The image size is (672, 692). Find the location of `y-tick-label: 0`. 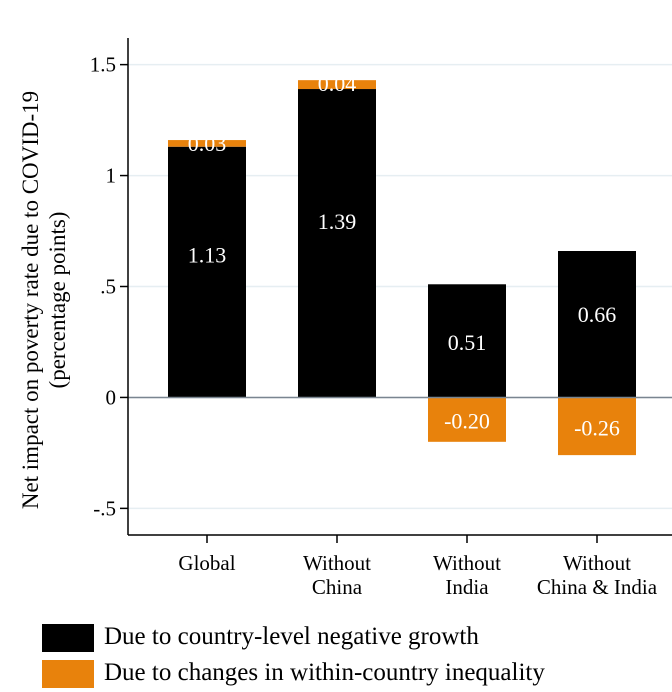

y-tick-label: 0 is located at coordinates (111, 397).